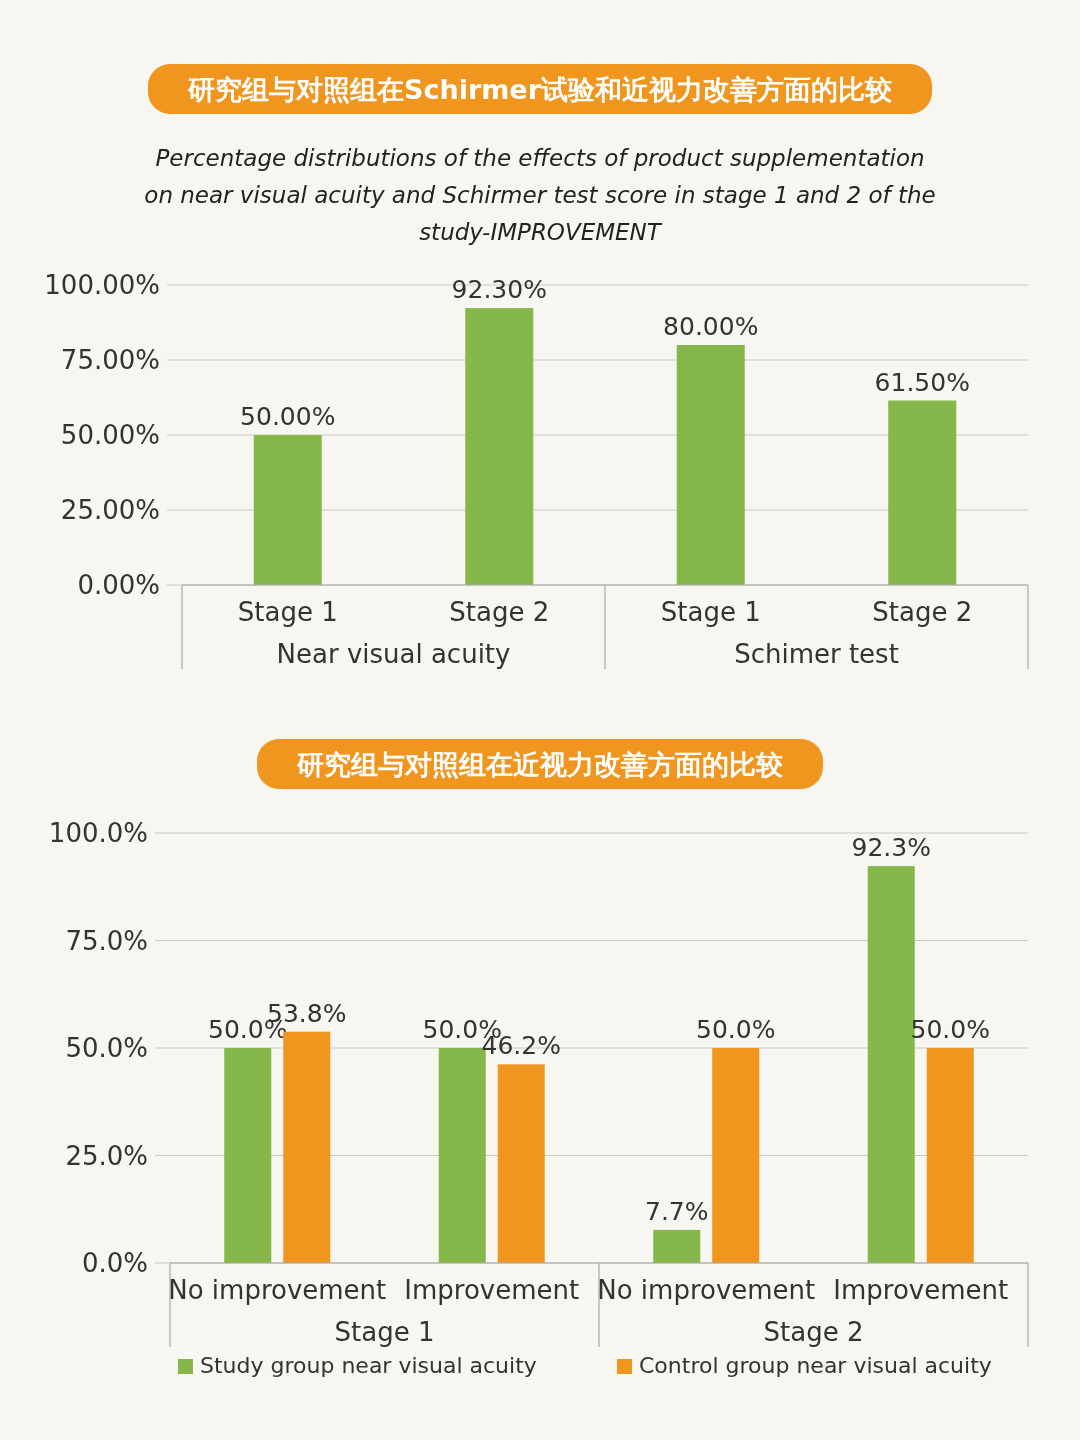  What do you see at coordinates (106, 940) in the screenshot?
I see `y-tick-label: 75.0%` at bounding box center [106, 940].